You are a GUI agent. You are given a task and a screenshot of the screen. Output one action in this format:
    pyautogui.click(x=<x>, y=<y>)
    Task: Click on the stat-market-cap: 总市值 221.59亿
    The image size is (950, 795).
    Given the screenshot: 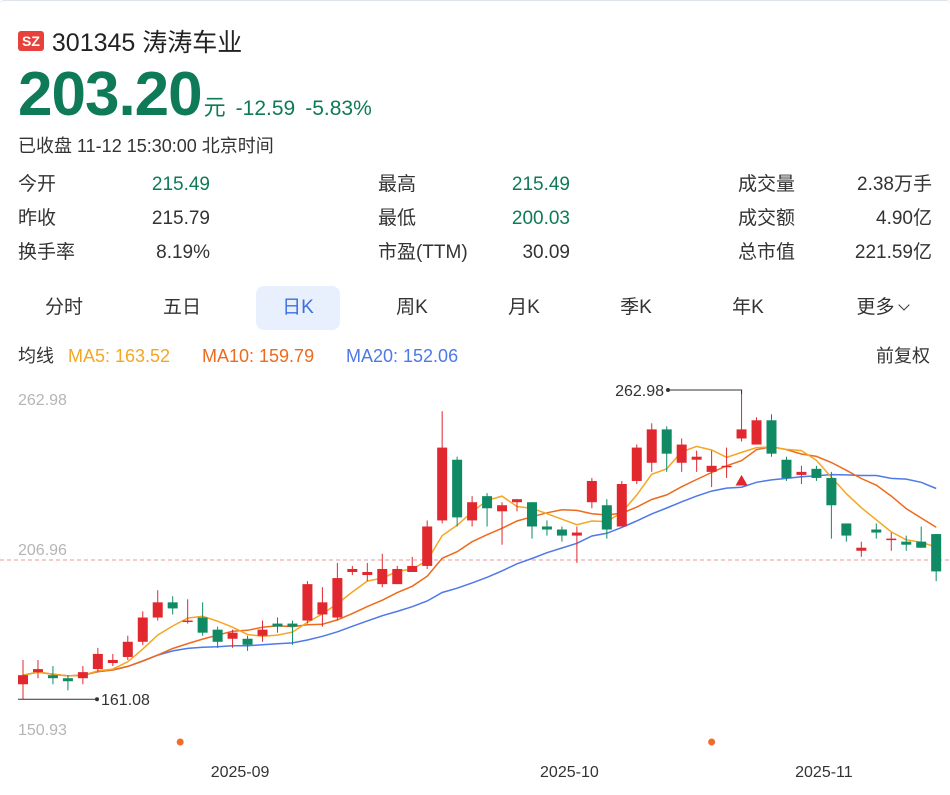 What is the action you would take?
    pyautogui.click(x=835, y=253)
    